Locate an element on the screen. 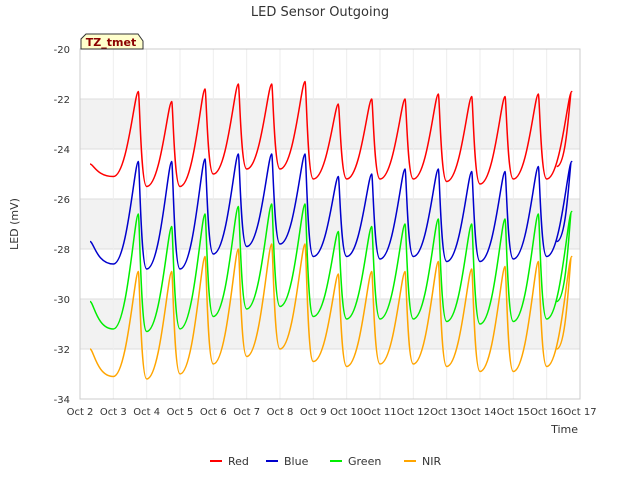 The width and height of the screenshot is (640, 480). x-tick-label: Oct 12 is located at coordinates (413, 412).